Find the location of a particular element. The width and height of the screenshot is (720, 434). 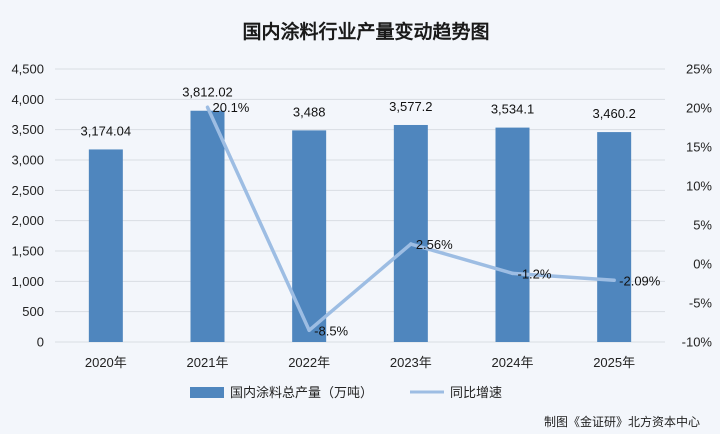

left-tick-label: 3,000 is located at coordinates (27, 160).